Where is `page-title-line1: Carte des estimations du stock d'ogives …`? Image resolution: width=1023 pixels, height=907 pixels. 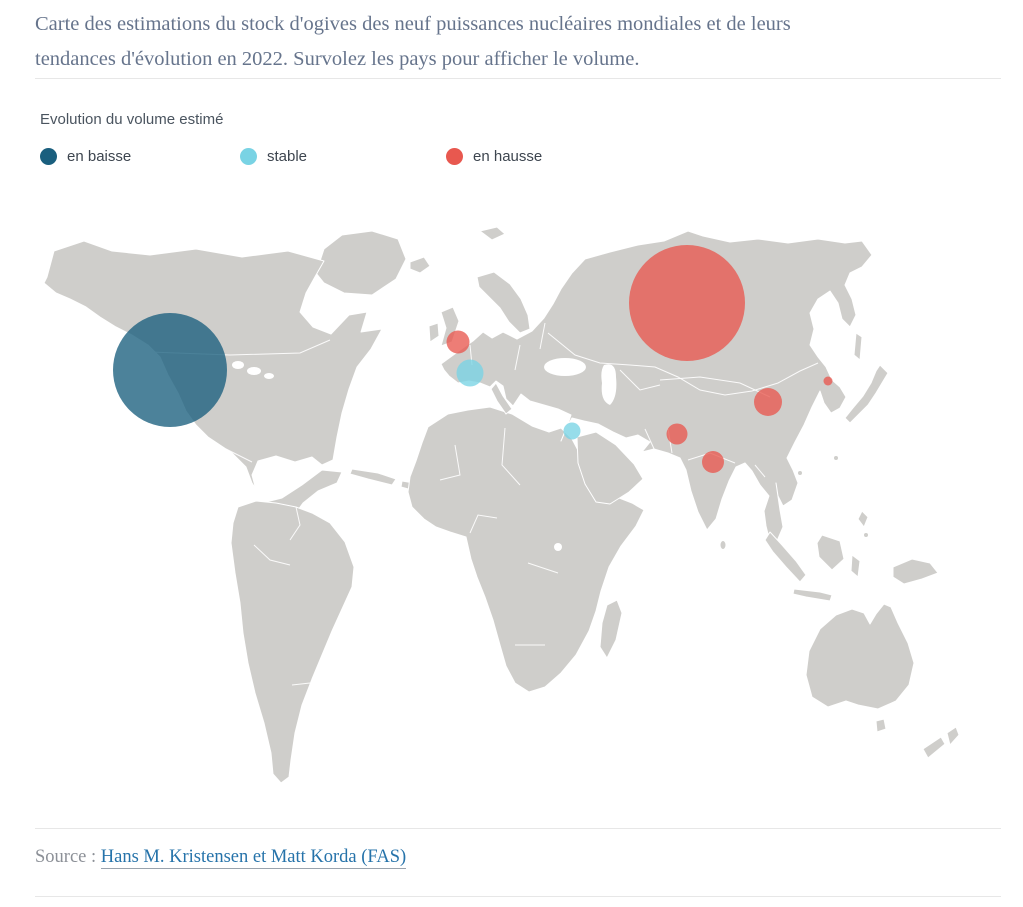 page-title-line1: Carte des estimations du stock d'ogives … is located at coordinates (413, 24).